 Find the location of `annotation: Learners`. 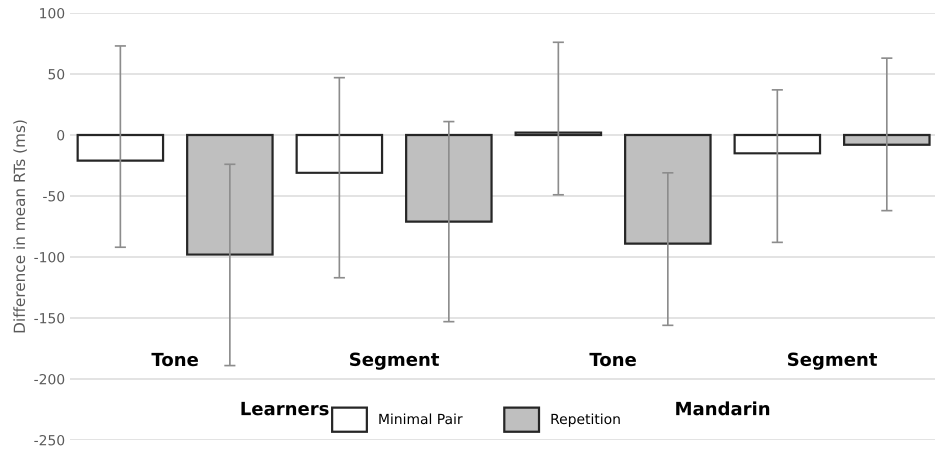

annotation: Learners is located at coordinates (285, 409).